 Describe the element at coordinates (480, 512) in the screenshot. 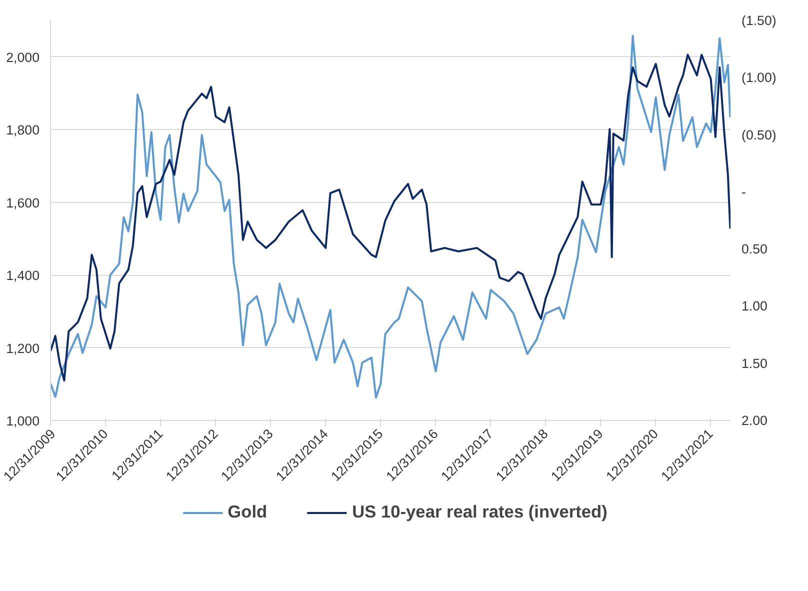

I see `legend-label: US 10-year real rates (inverted)` at that location.